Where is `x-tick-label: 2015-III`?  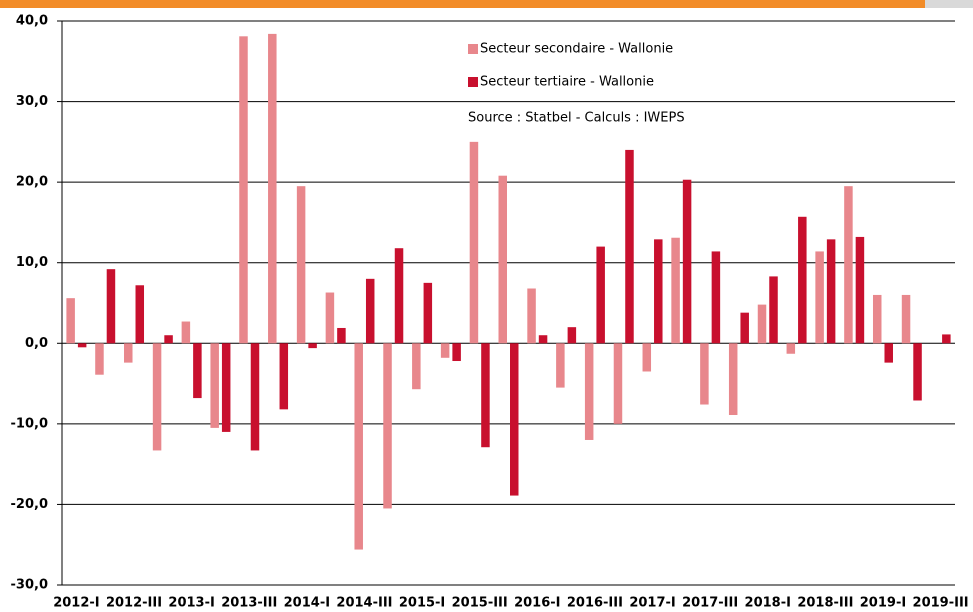 x-tick-label: 2015-III is located at coordinates (480, 603).